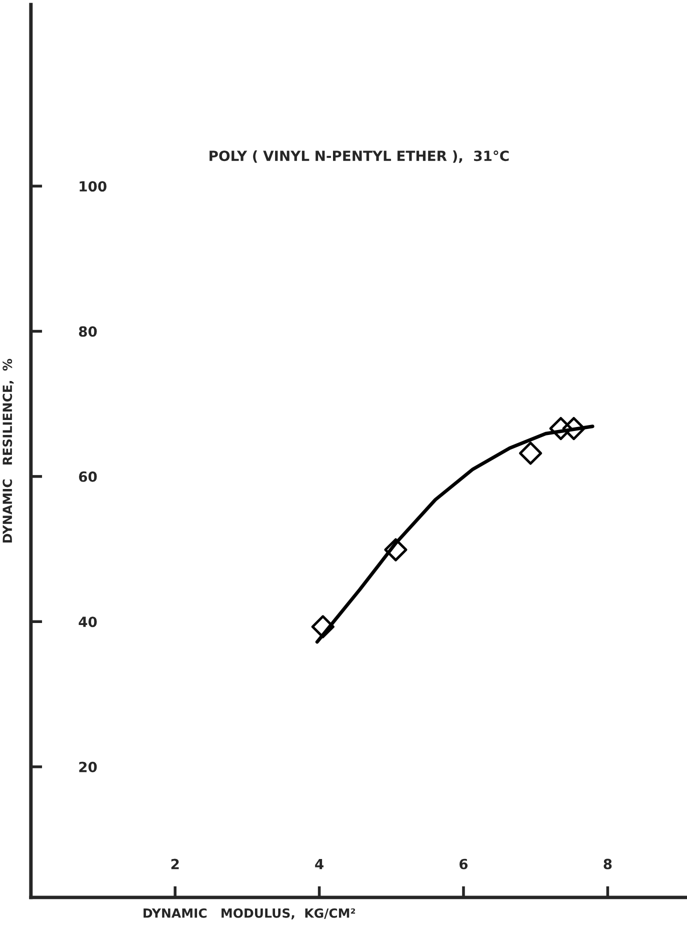 The height and width of the screenshot is (930, 687). Describe the element at coordinates (87, 331) in the screenshot. I see `y-tick-label: 80` at that location.